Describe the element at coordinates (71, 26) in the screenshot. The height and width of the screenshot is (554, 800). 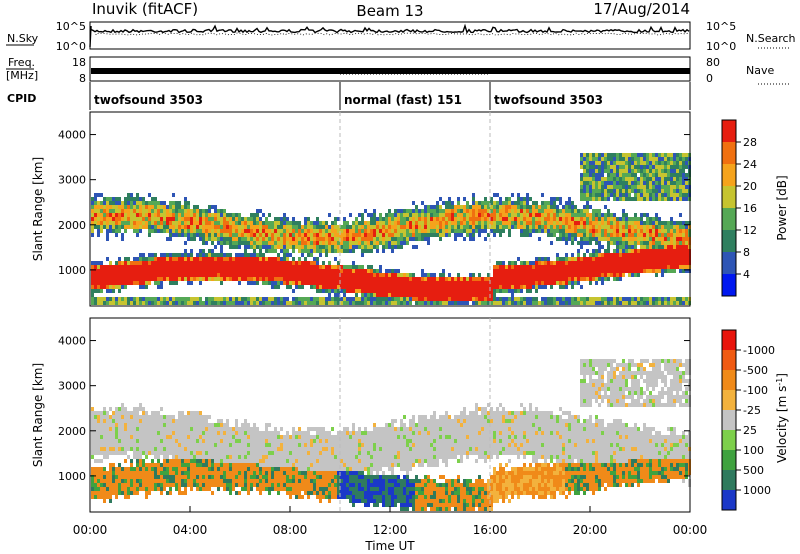
I see `nsky-tick-high: 10^5` at that location.